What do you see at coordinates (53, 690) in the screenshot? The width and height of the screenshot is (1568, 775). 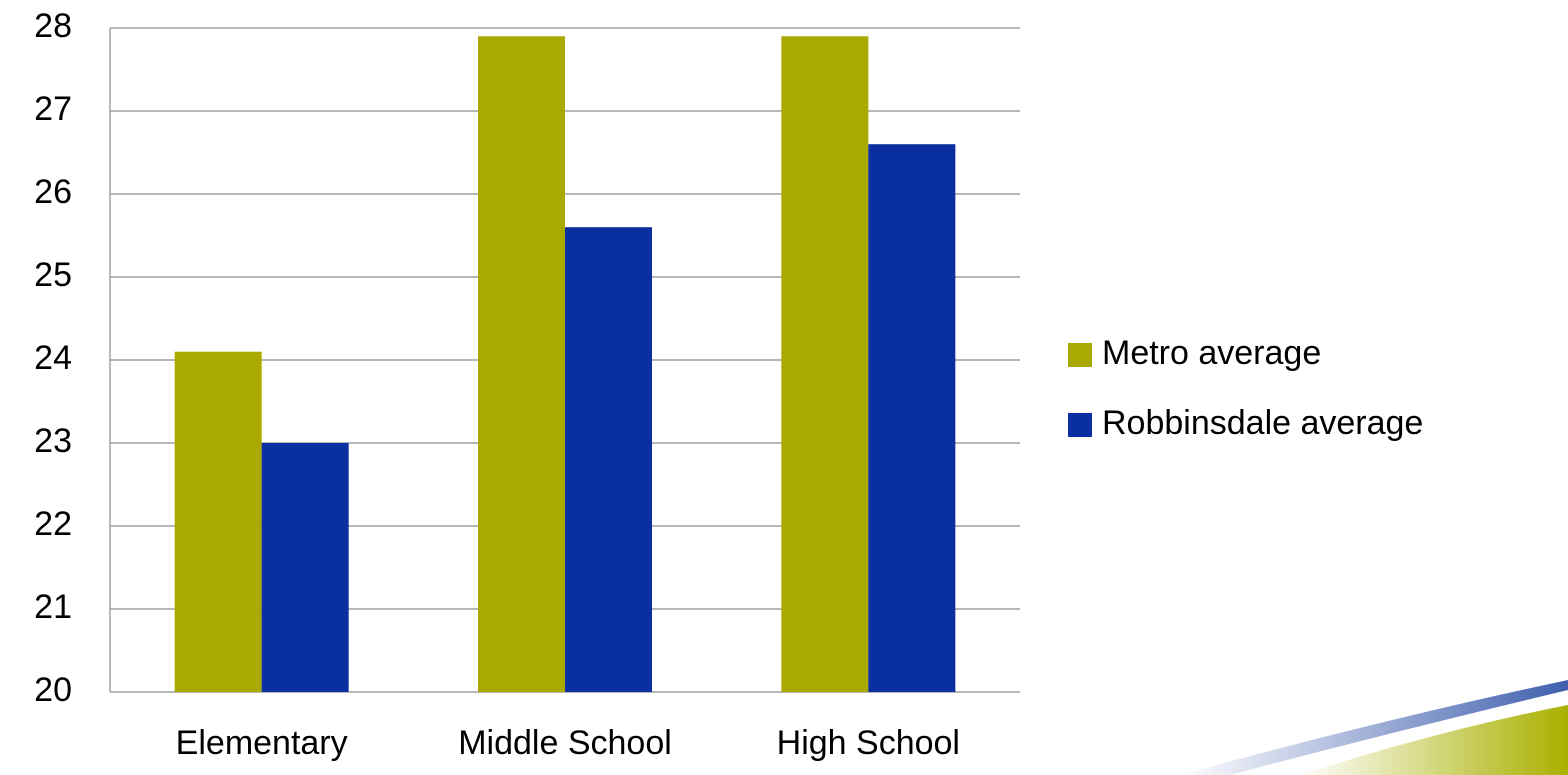 I see `y-tick-label: 20` at bounding box center [53, 690].